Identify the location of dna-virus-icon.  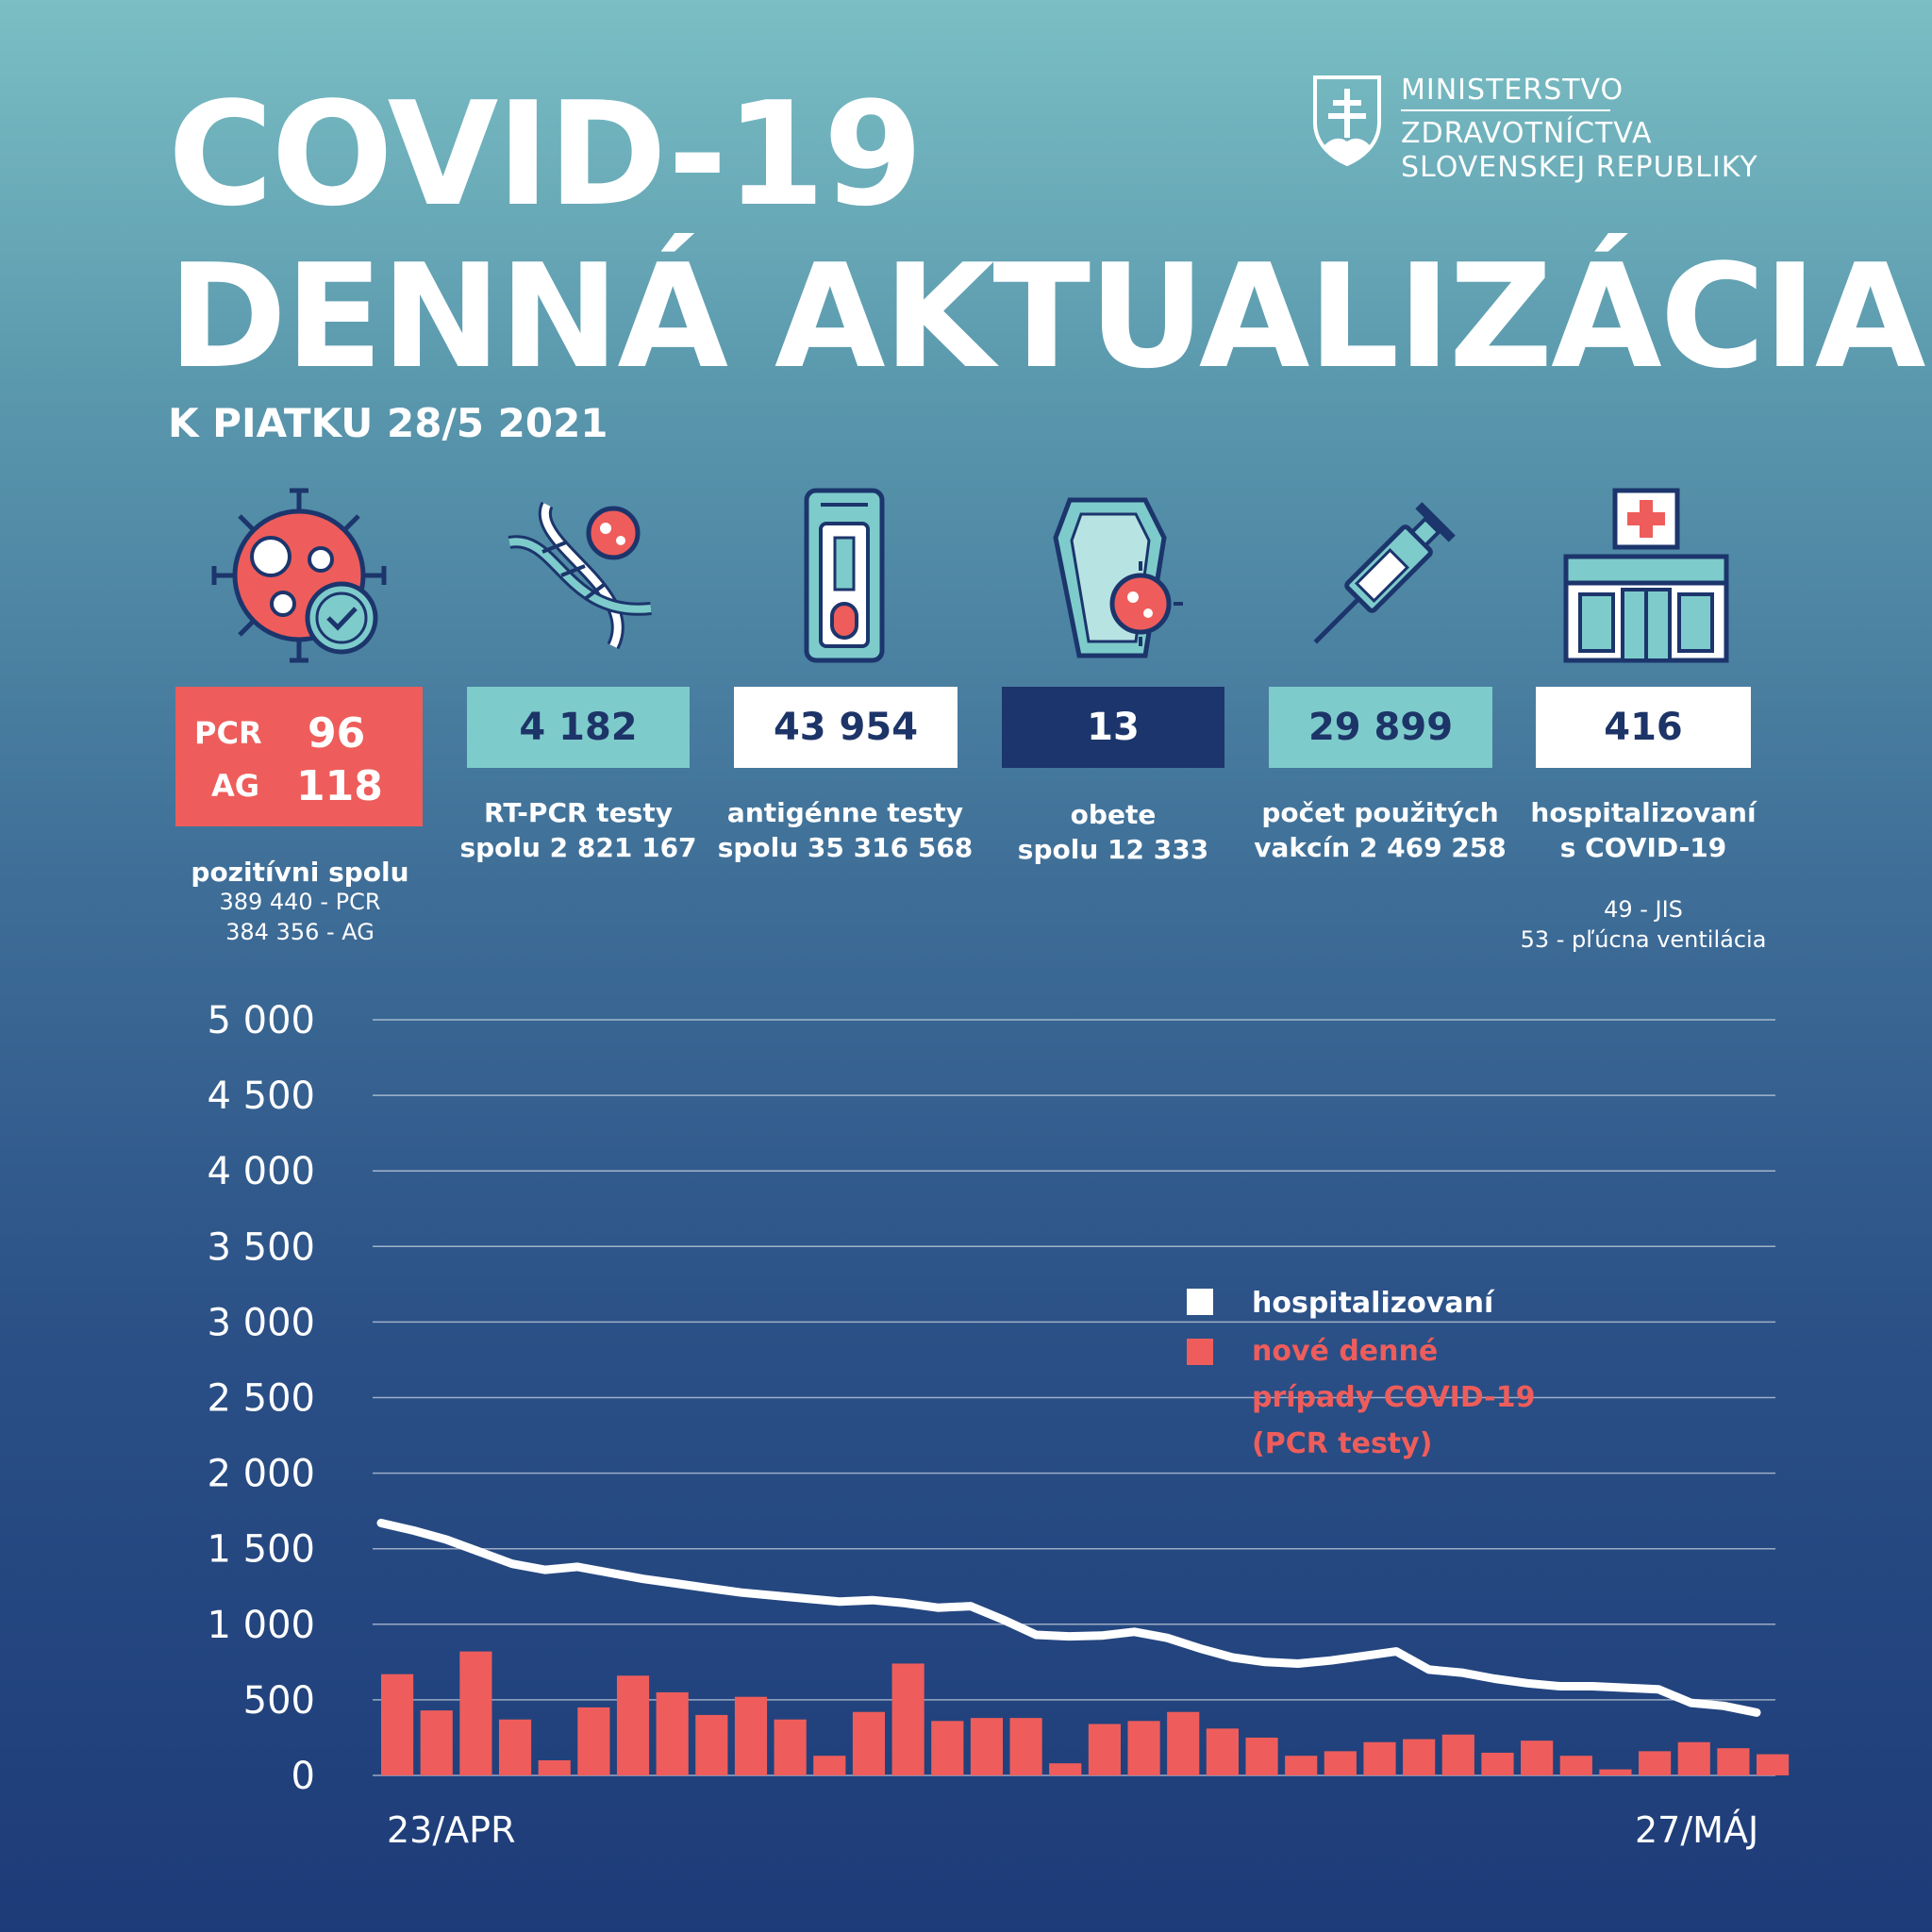
(580, 576).